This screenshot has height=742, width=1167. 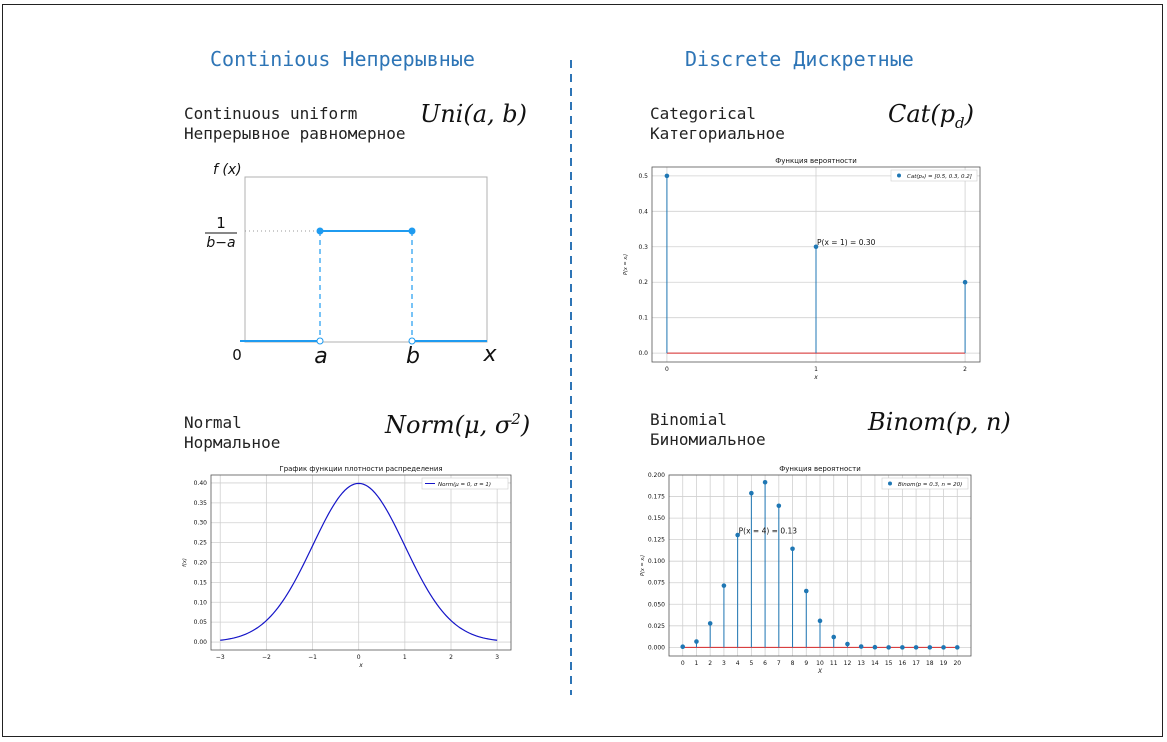 What do you see at coordinates (861, 663) in the screenshot?
I see `binomial-xtick-label: 13` at bounding box center [861, 663].